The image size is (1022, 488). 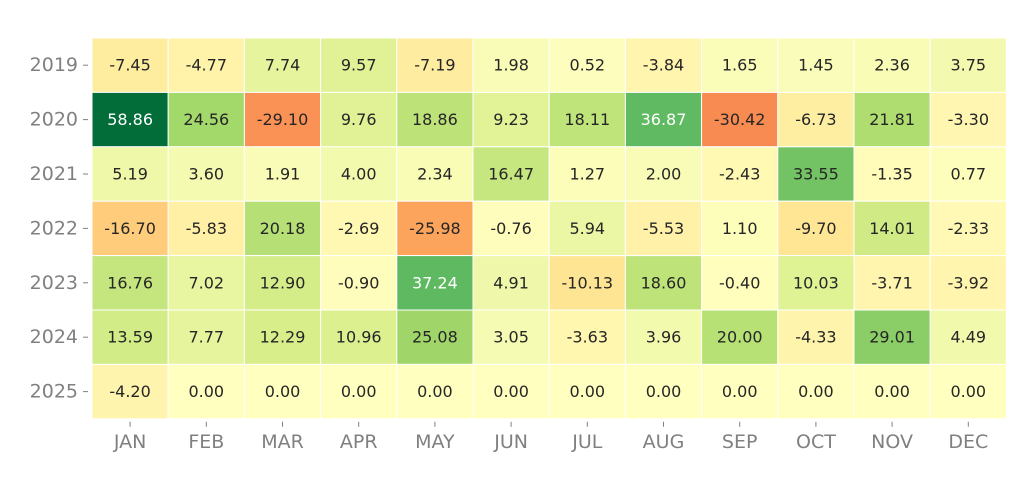 I want to click on heatmap-cell-label-2025-MAR: 0.00, so click(x=283, y=391).